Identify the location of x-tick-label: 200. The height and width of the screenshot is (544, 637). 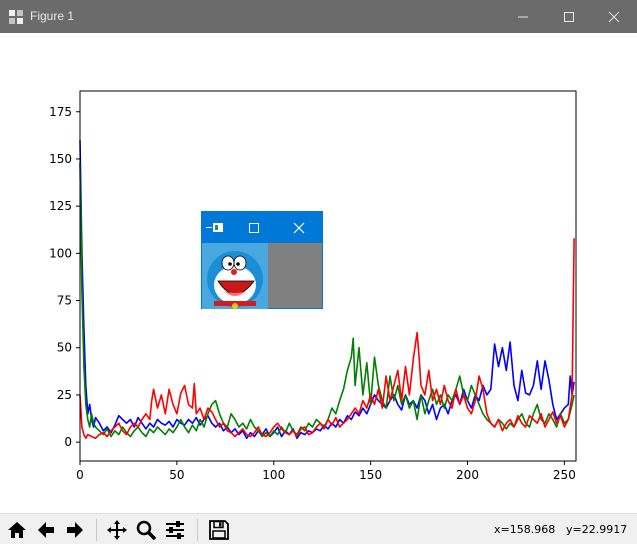
(467, 475).